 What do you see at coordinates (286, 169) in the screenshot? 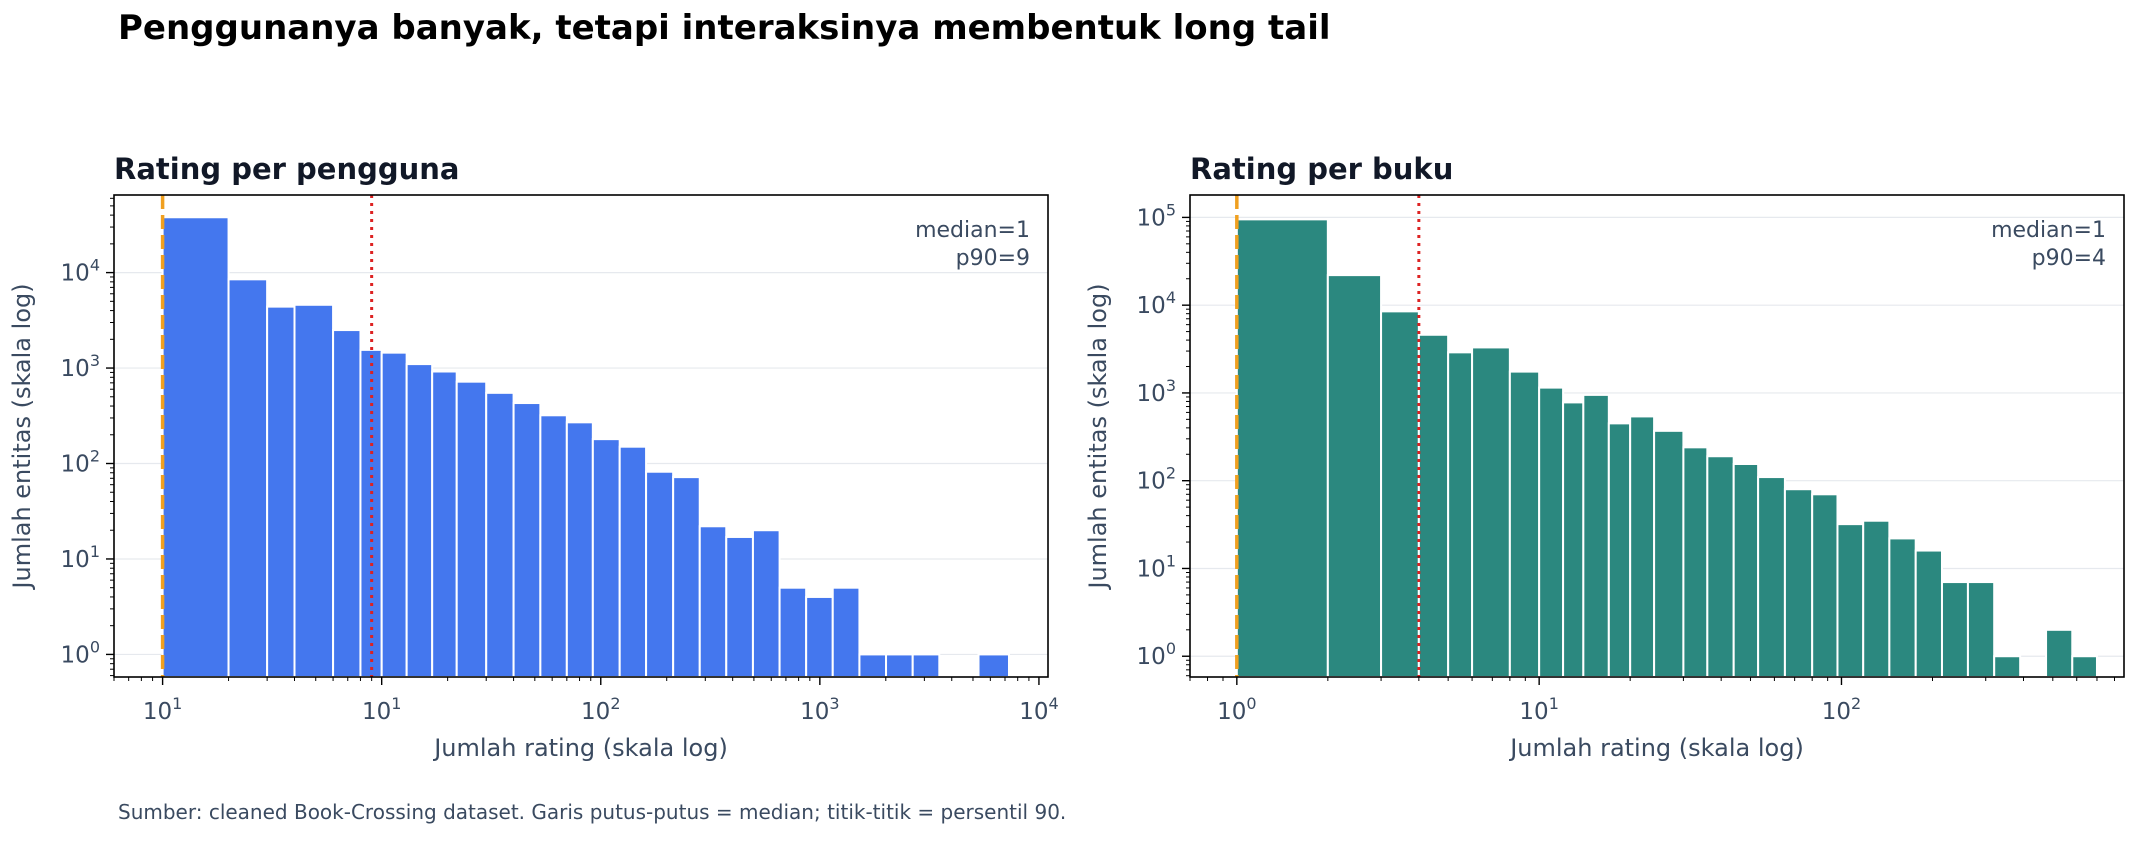
I see `panel-title: Rating per pengguna` at bounding box center [286, 169].